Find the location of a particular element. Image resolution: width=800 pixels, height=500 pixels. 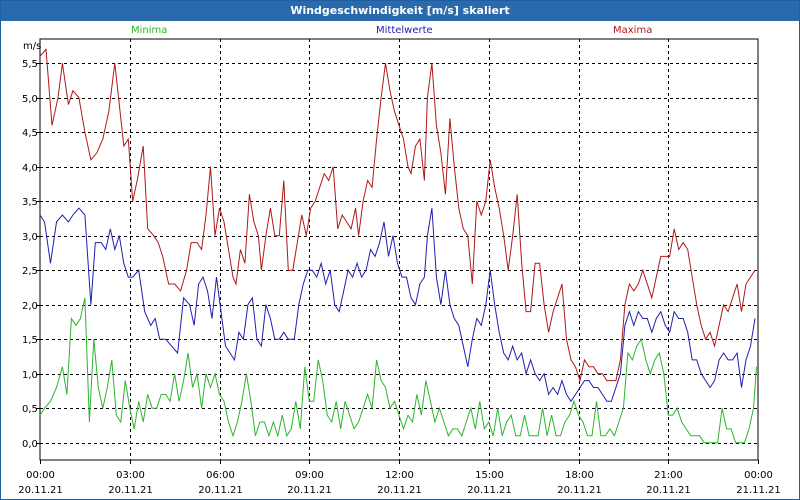

y-tick-label: 4,5 is located at coordinates (30, 133).